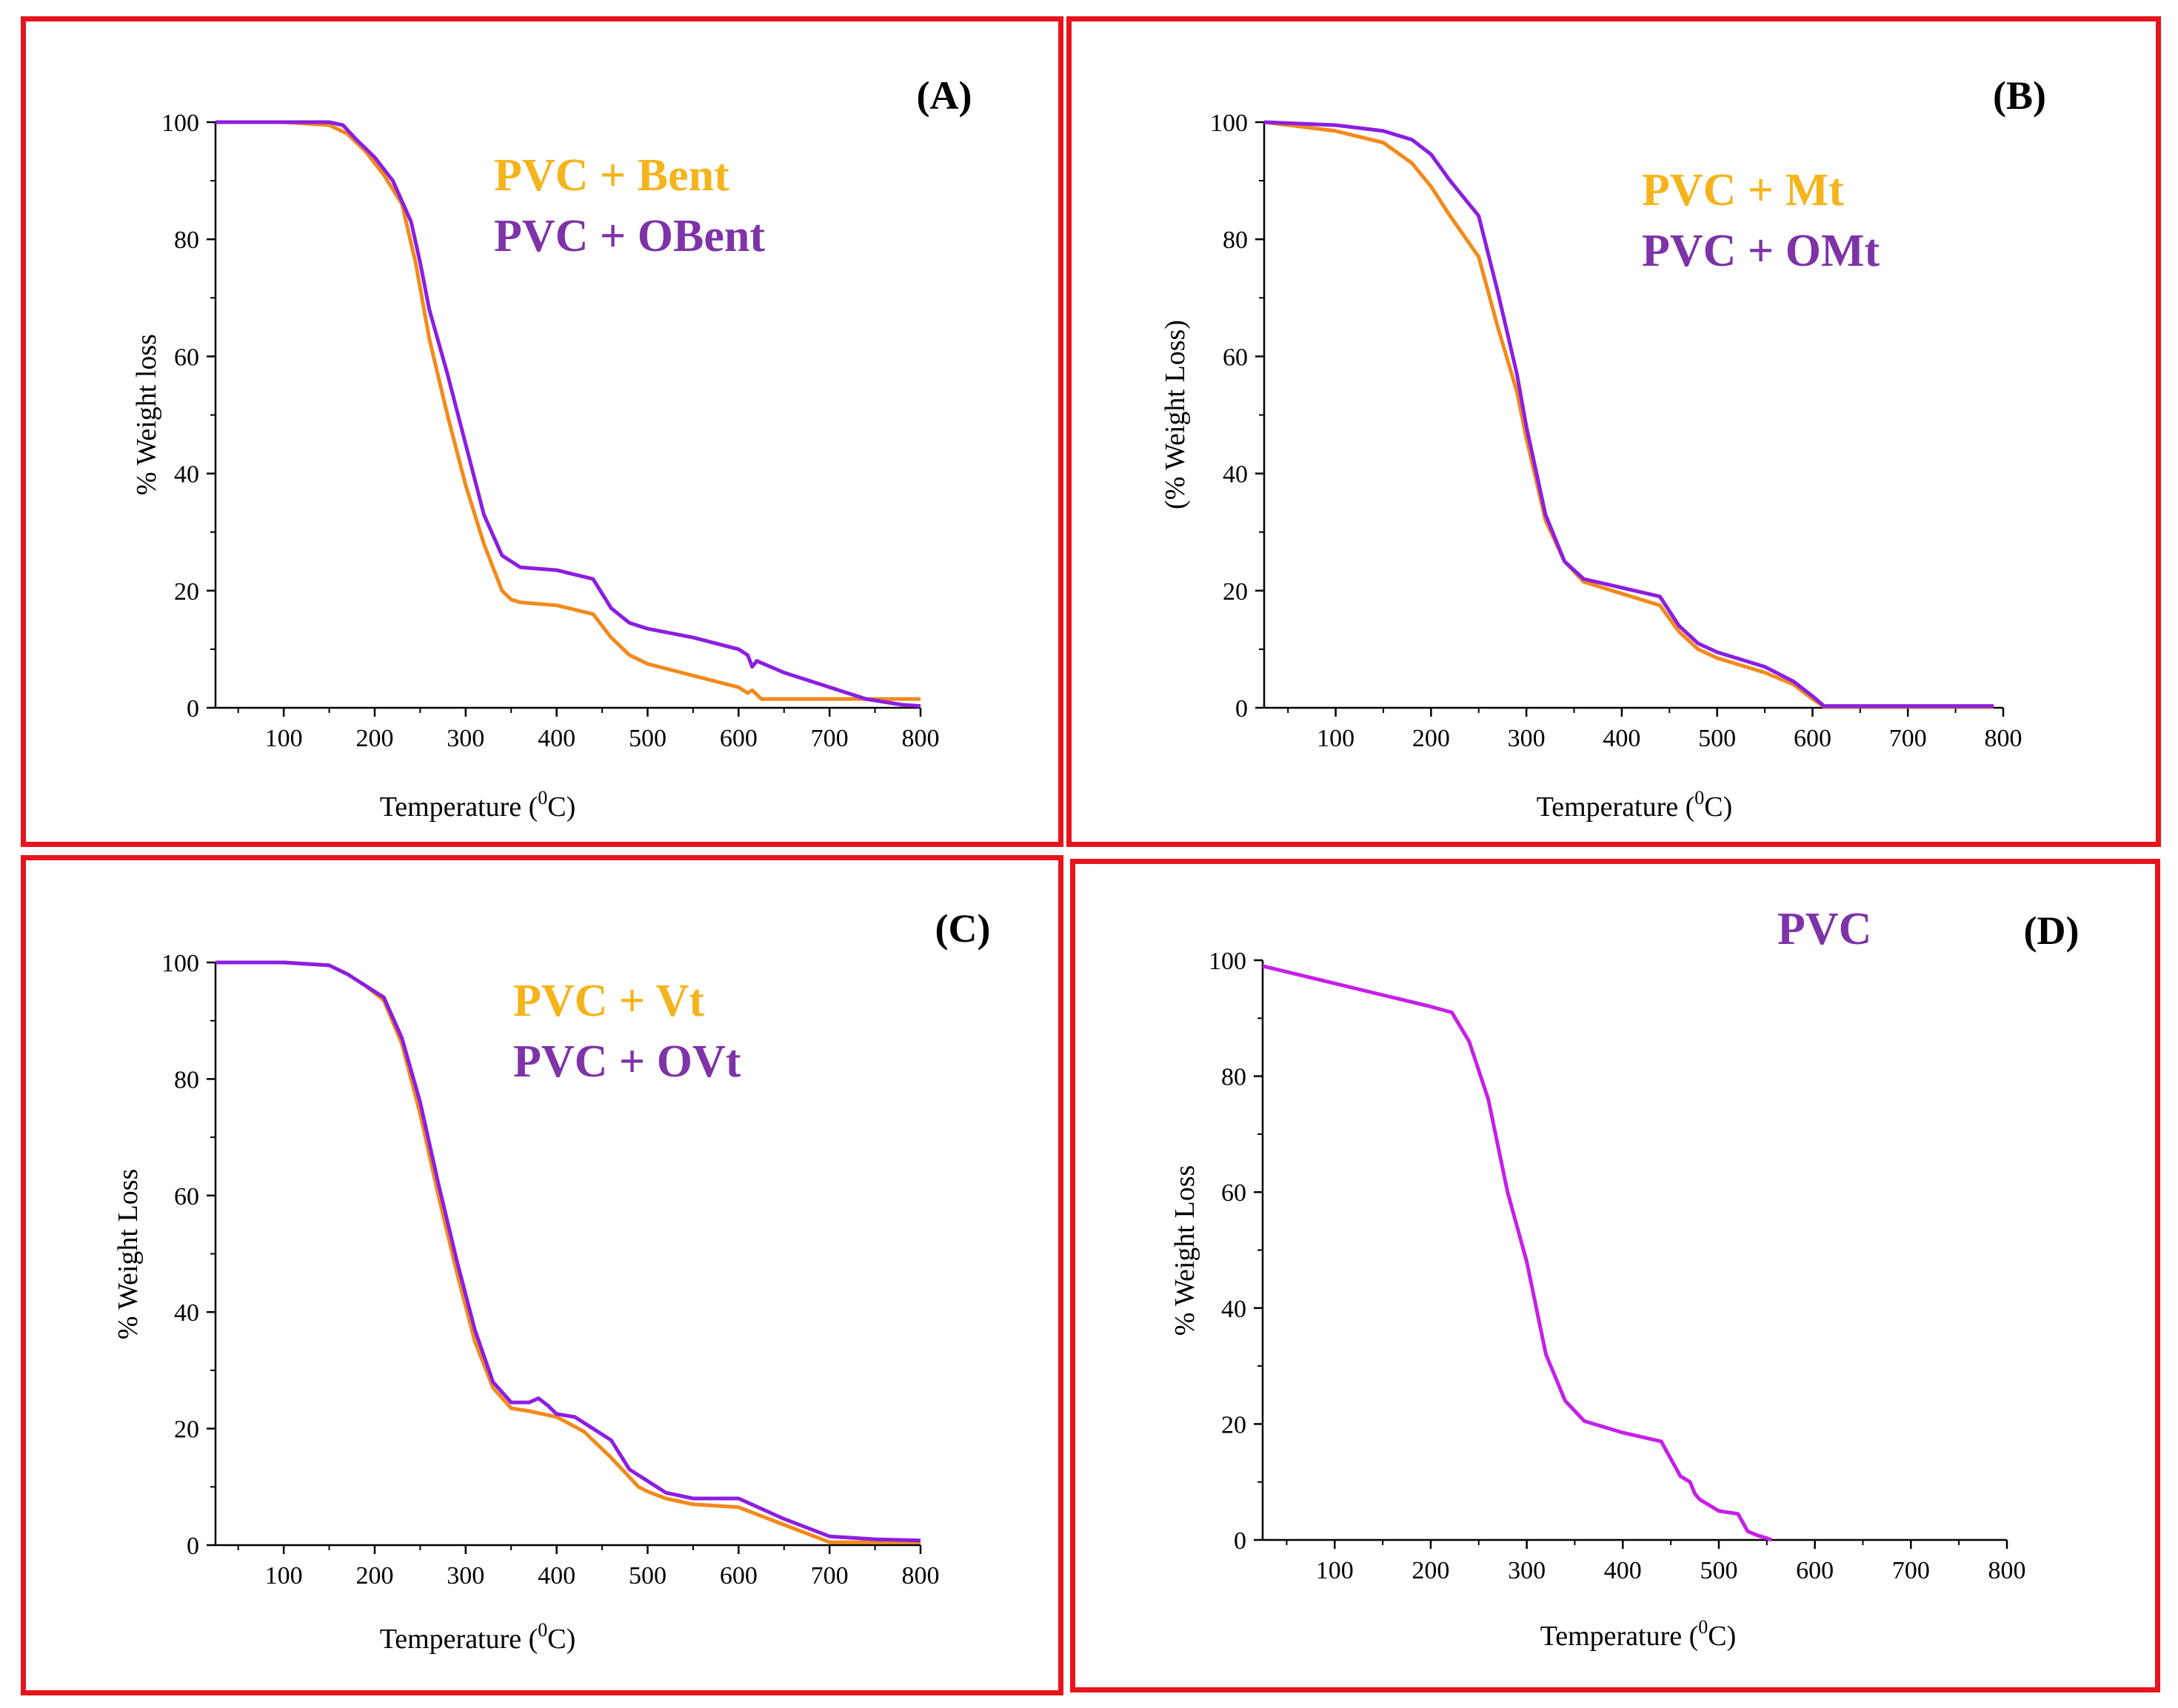  What do you see at coordinates (1517, 1253) in the screenshot?
I see `series-line-pvc` at bounding box center [1517, 1253].